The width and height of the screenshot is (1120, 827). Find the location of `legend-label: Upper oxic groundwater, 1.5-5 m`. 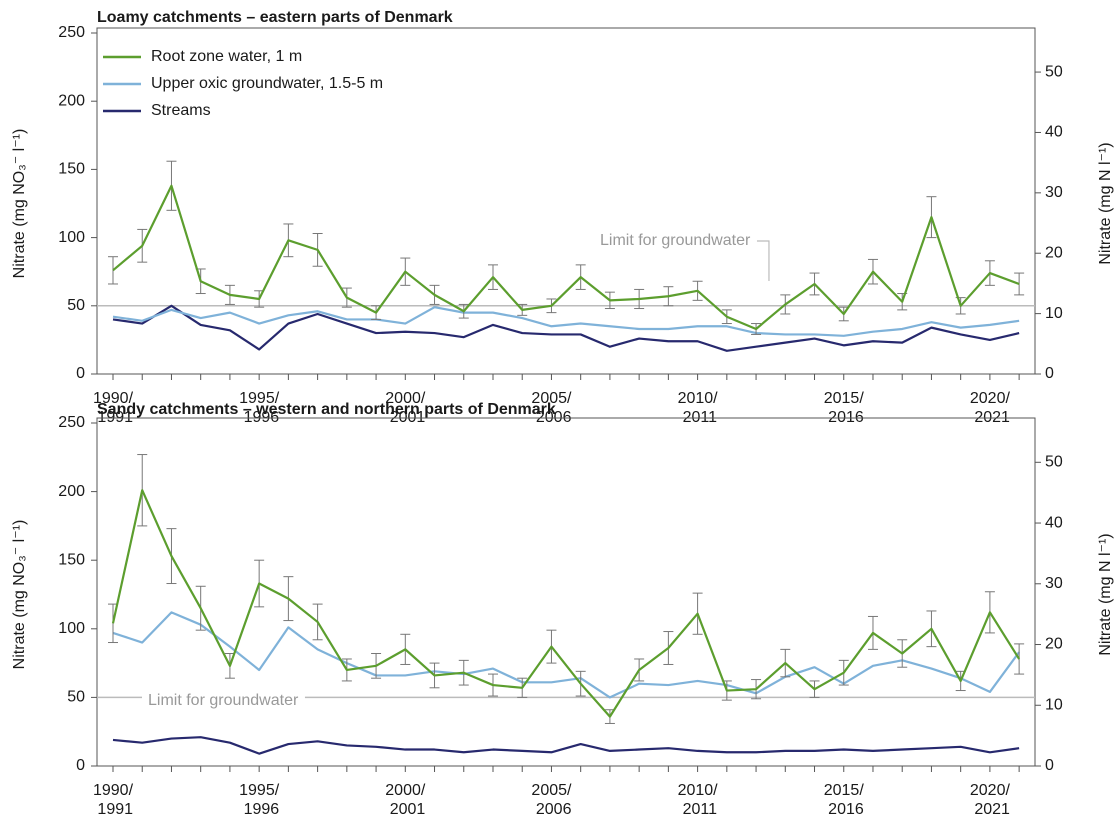

legend-label: Upper oxic groundwater, 1.5-5 m is located at coordinates (267, 83).